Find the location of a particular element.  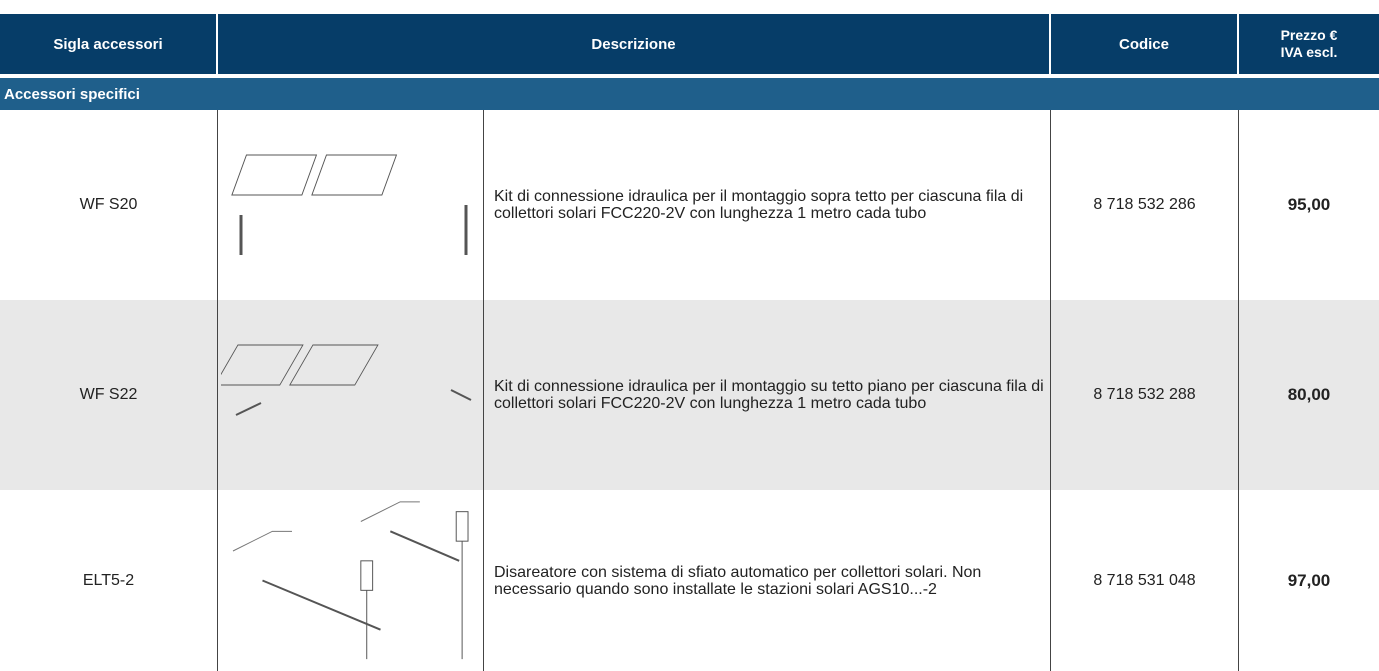

header-text: Sigla accessori is located at coordinates (108, 44).